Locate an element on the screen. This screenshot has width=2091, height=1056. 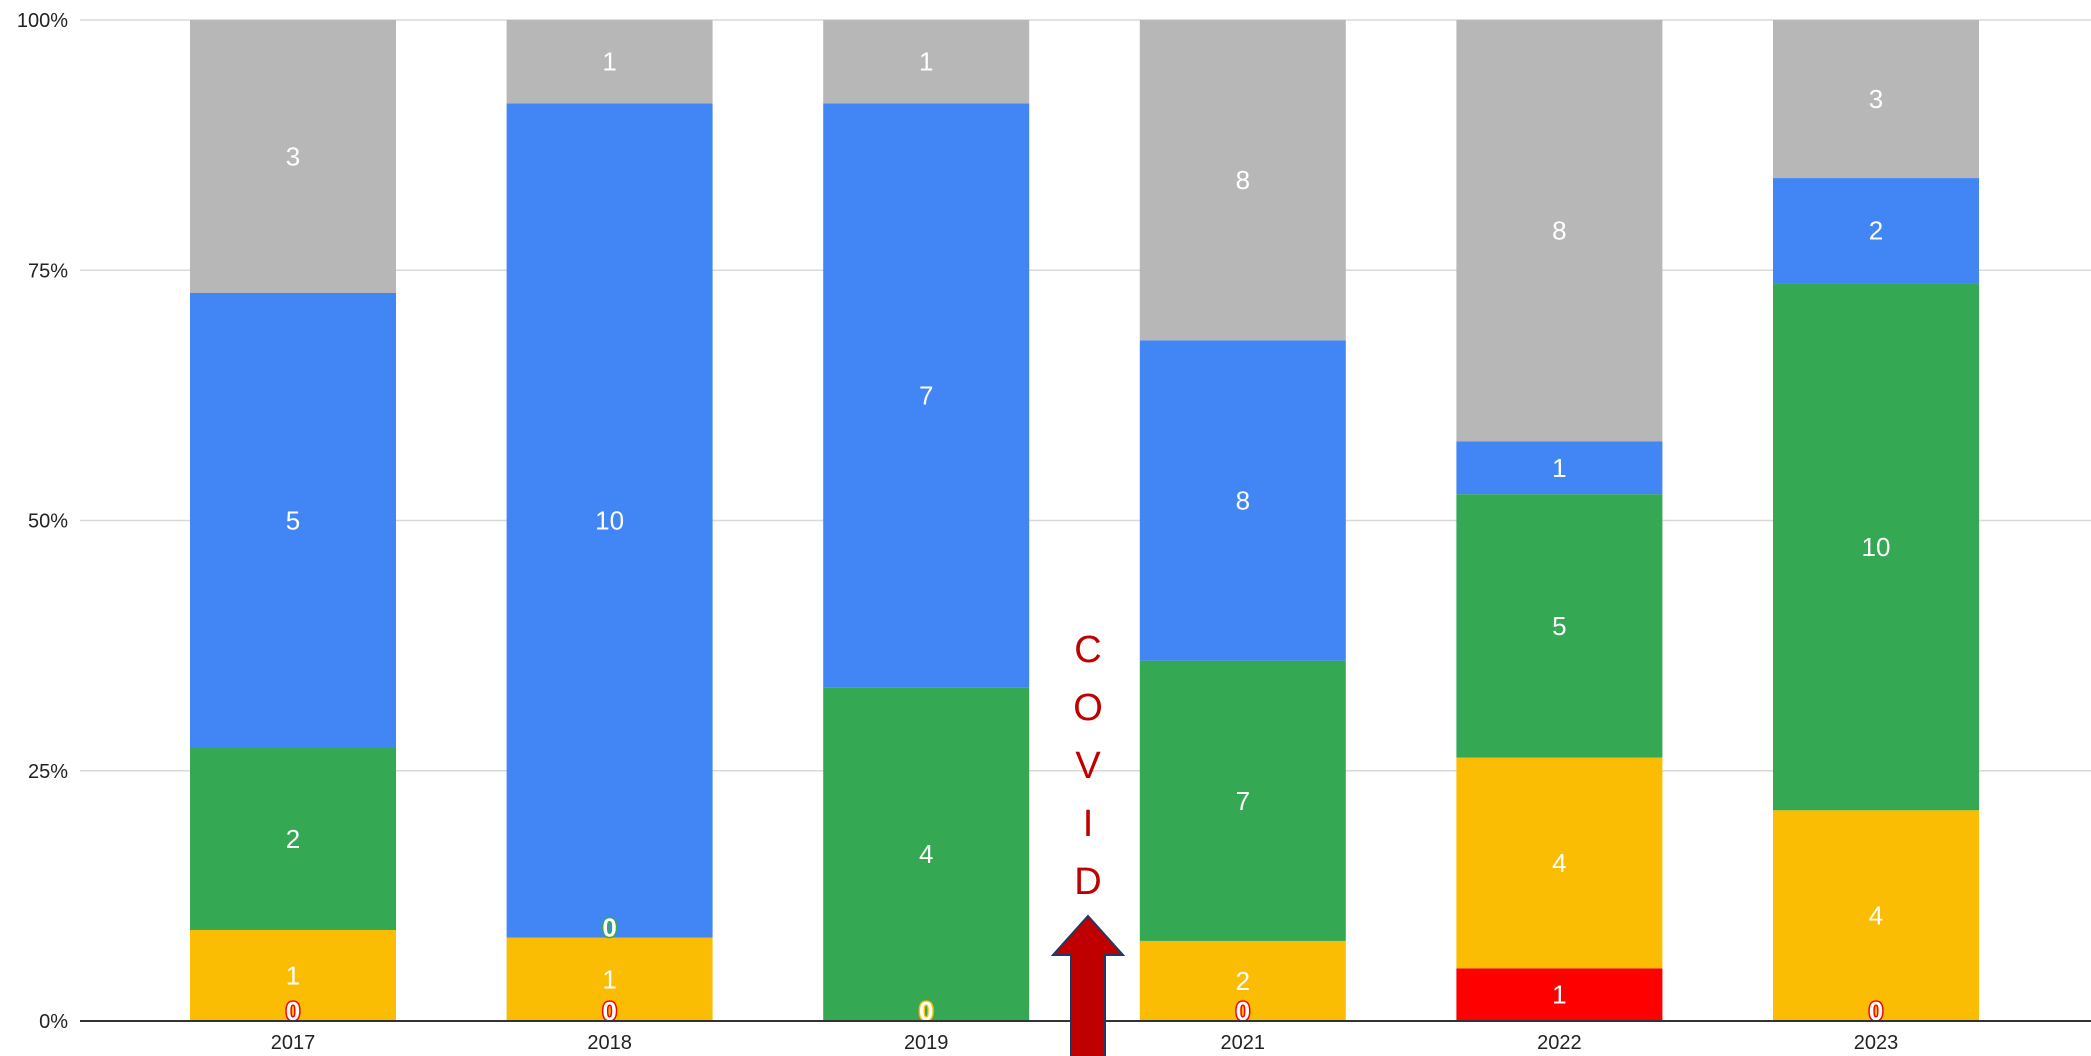
y-tick-label: 50% is located at coordinates (48, 522).